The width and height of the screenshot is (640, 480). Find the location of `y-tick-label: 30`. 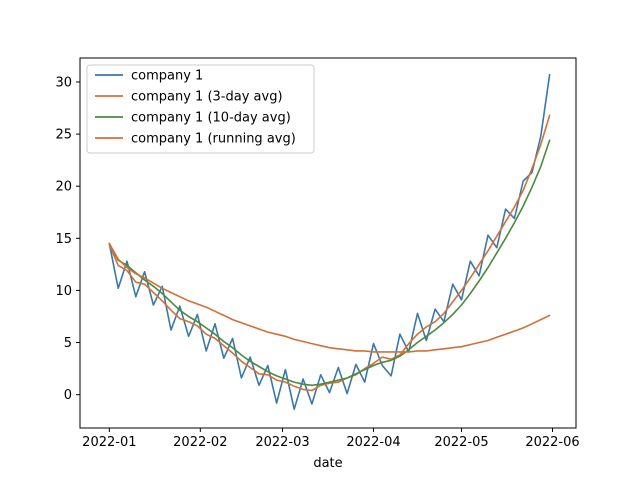

y-tick-label: 30 is located at coordinates (63, 82).